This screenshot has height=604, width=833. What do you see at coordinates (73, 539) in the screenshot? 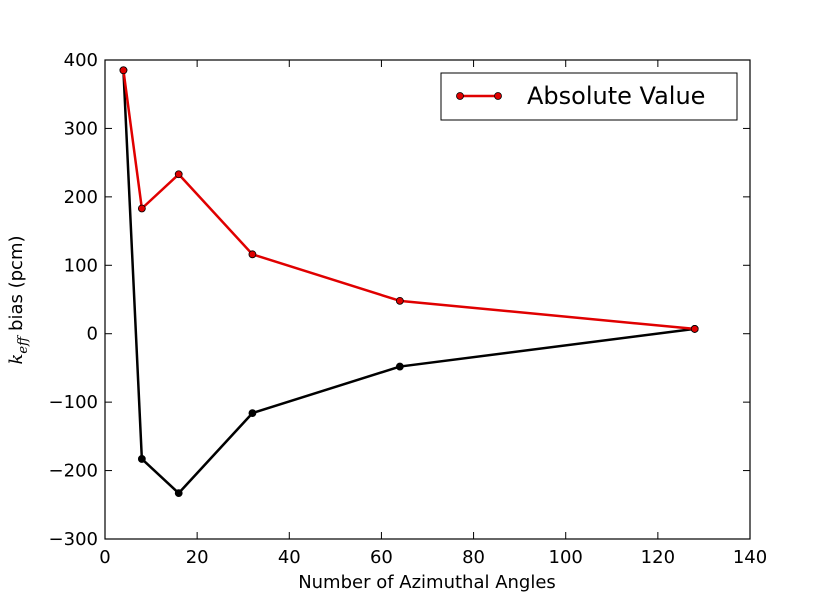
I see `y-tick-label: −300` at bounding box center [73, 539].